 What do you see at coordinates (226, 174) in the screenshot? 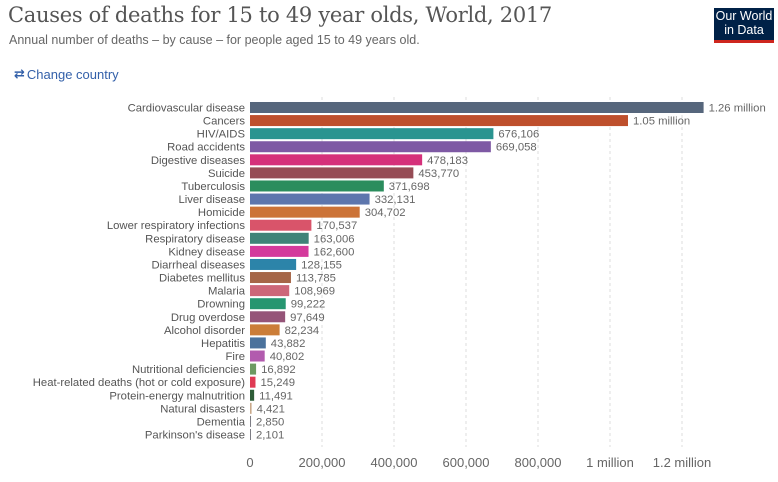
I see `category-label: Suicide` at bounding box center [226, 174].